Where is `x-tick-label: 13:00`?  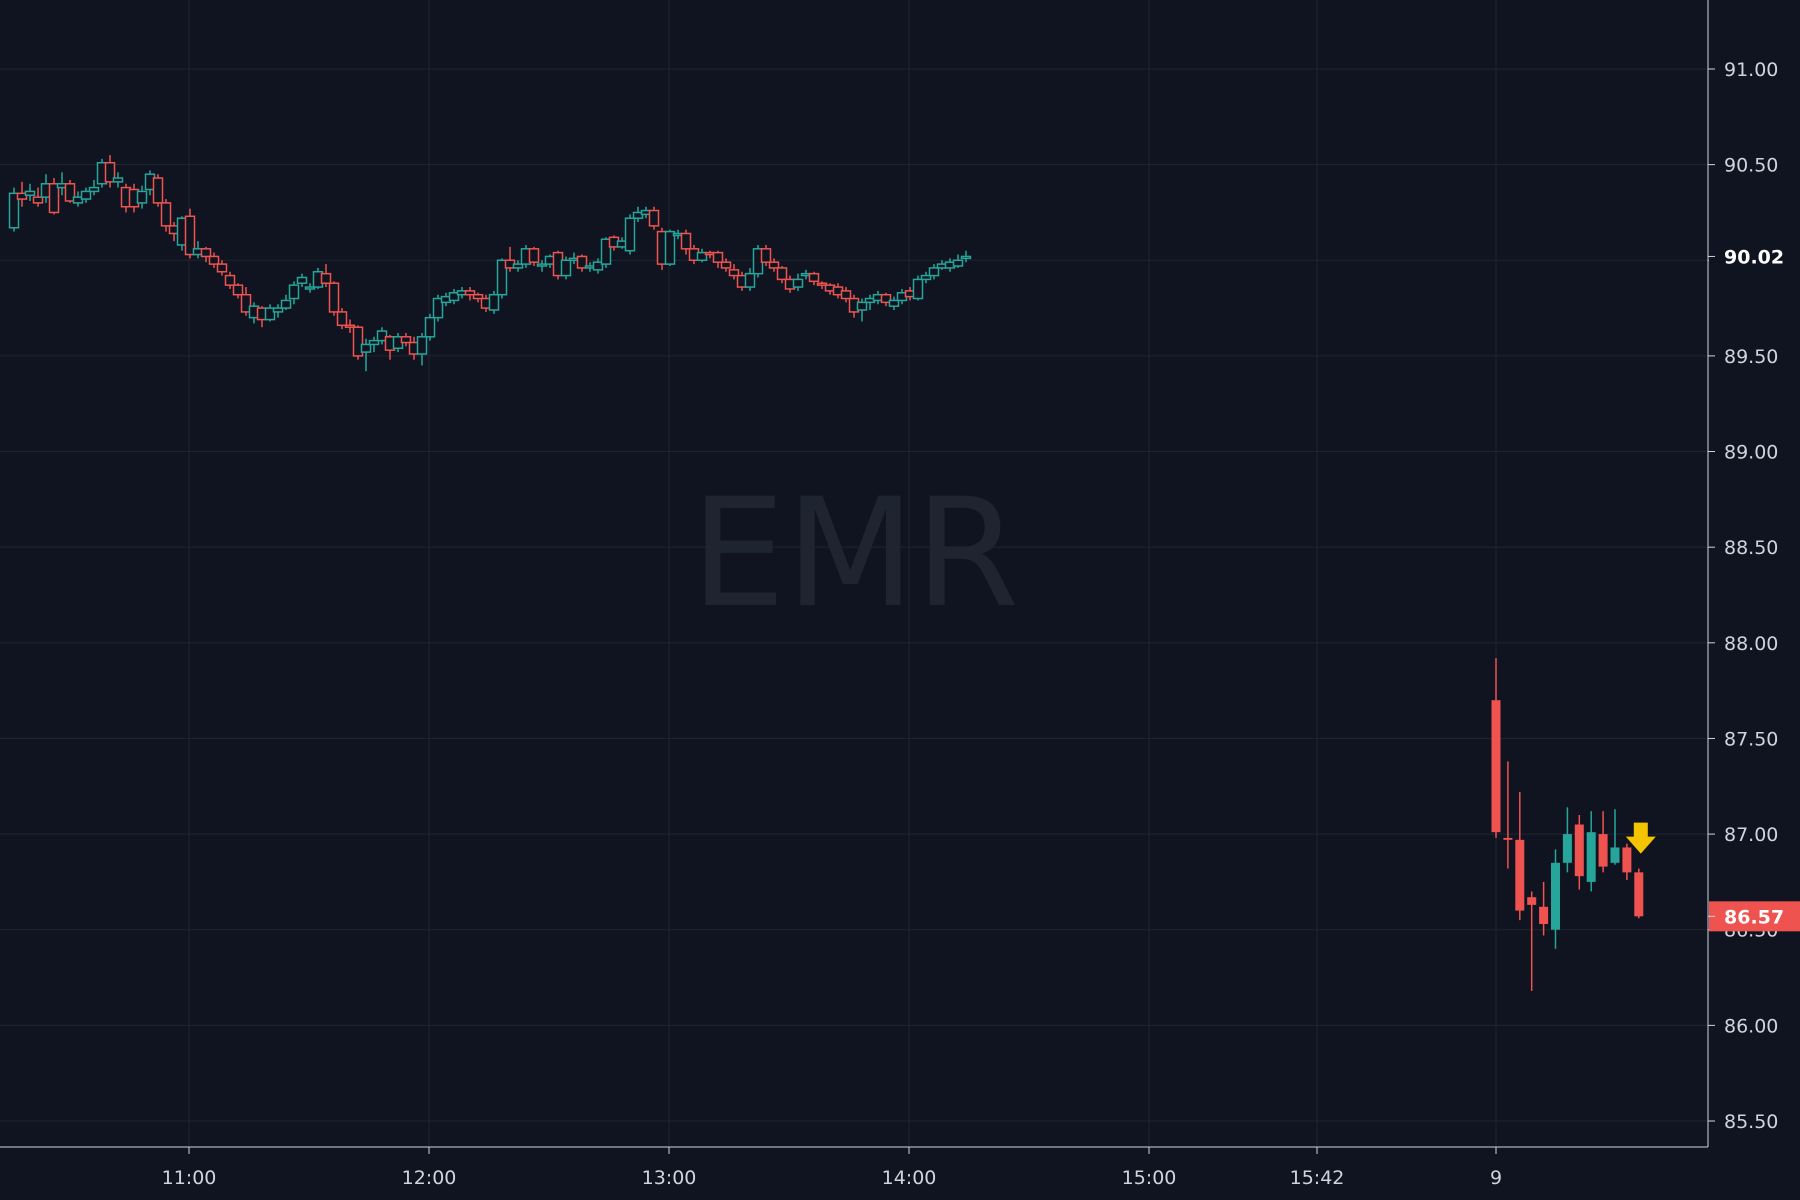 x-tick-label: 13:00 is located at coordinates (669, 1178).